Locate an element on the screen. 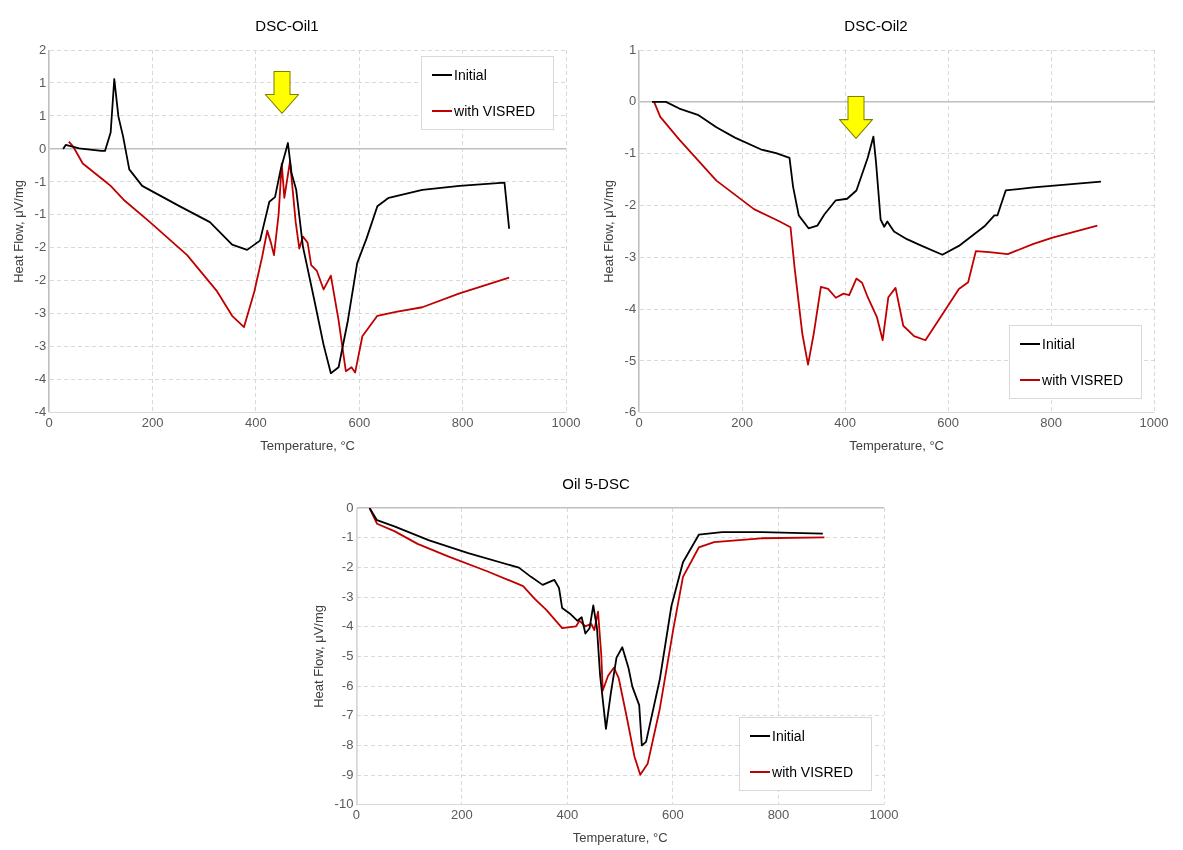 This screenshot has width=1183, height=850. chart-title: DSC-Oil1 is located at coordinates (287, 26).